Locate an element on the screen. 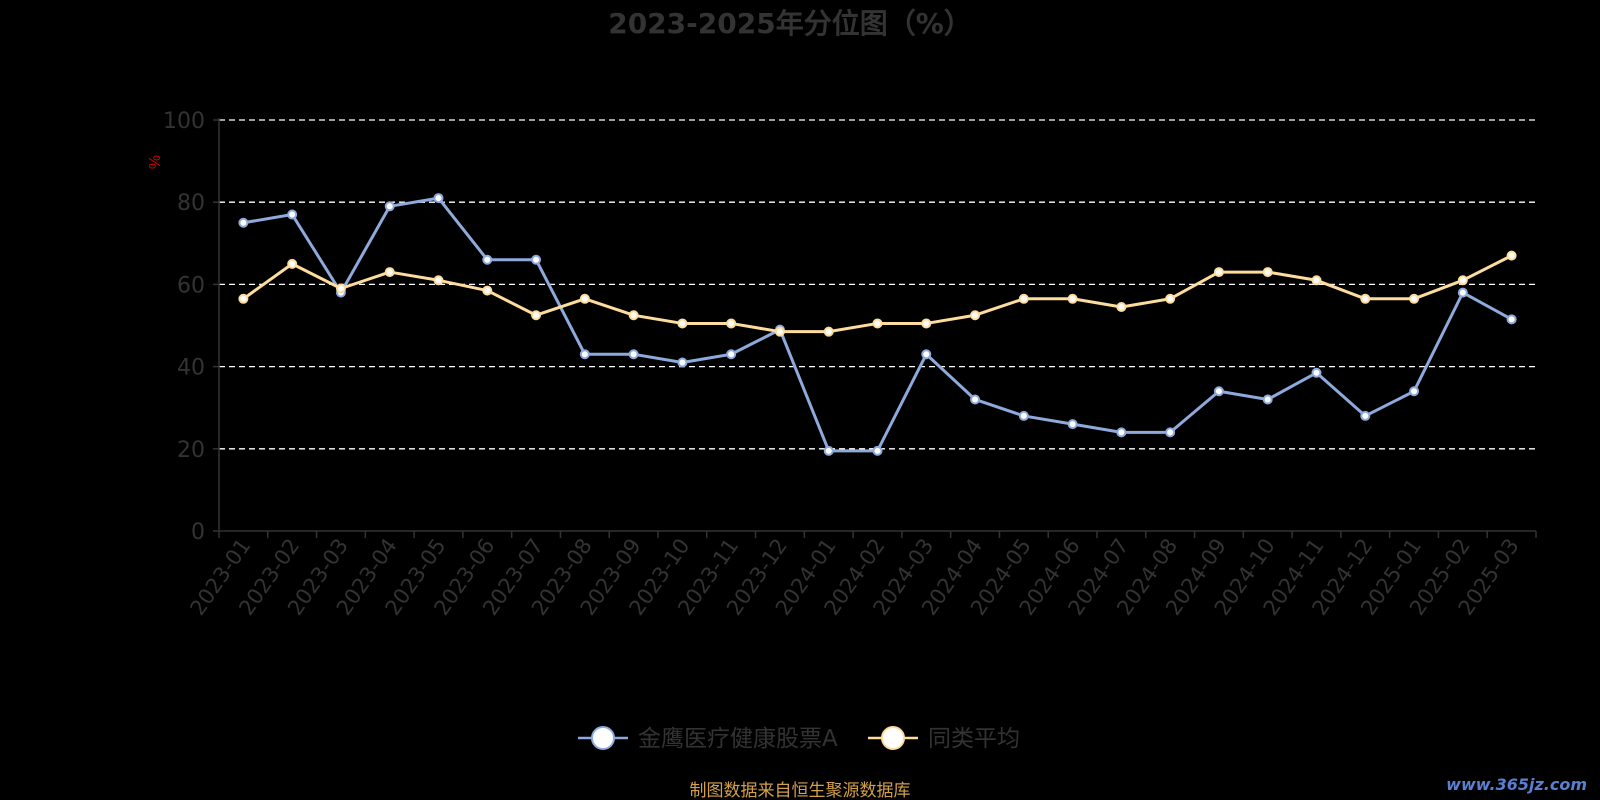 The image size is (1600, 800). y-axis-label: % is located at coordinates (155, 162).